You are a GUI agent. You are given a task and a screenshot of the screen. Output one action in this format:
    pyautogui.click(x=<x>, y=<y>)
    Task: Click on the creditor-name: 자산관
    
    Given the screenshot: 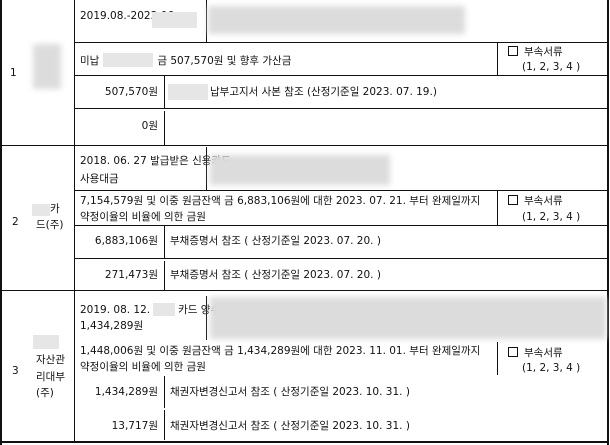 What is the action you would take?
    pyautogui.click(x=50, y=360)
    